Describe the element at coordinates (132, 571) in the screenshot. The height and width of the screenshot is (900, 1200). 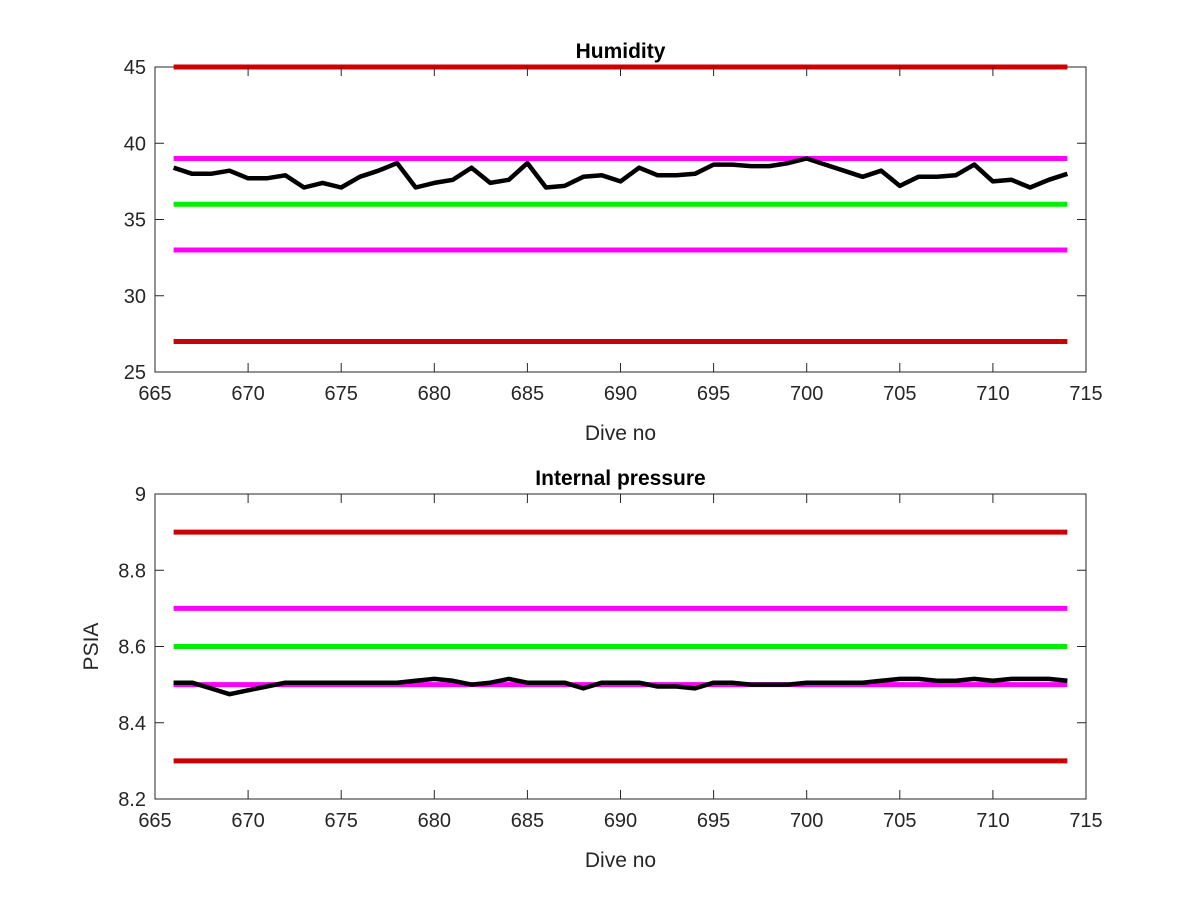
I see `y-tick-label: 8.8` at that location.